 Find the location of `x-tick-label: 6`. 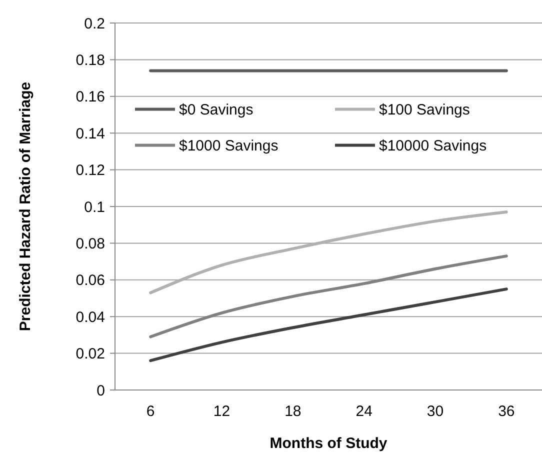

x-tick-label: 6 is located at coordinates (150, 411).